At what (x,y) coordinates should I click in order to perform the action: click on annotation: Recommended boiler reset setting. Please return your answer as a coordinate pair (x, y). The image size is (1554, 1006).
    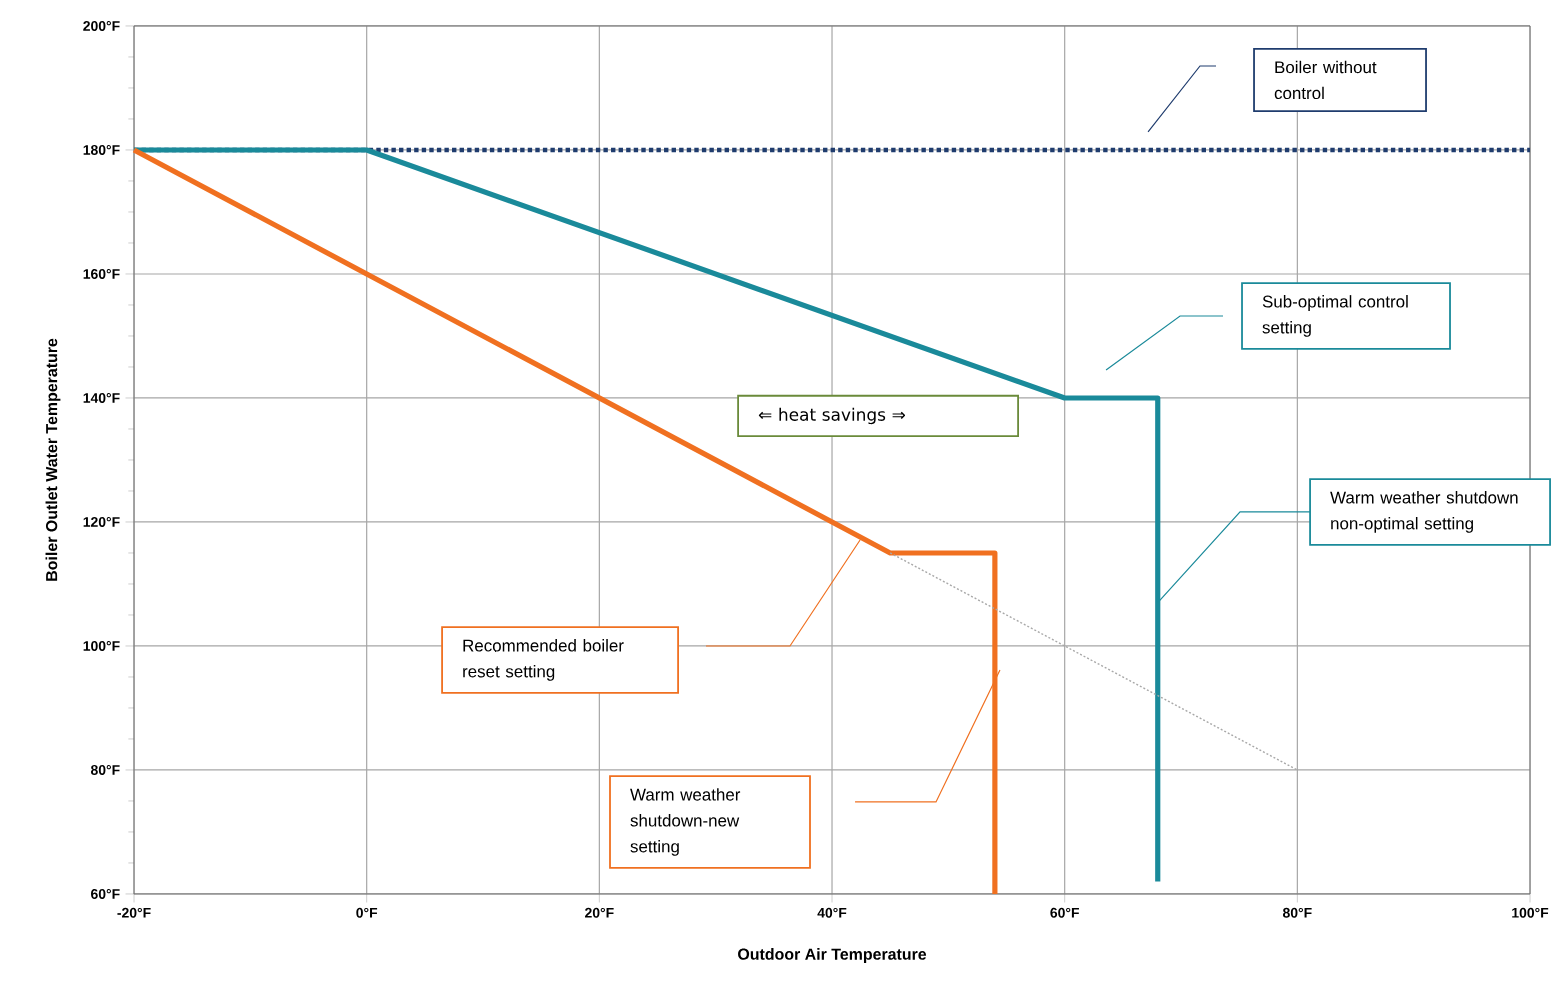
    Looking at the image, I should click on (543, 660).